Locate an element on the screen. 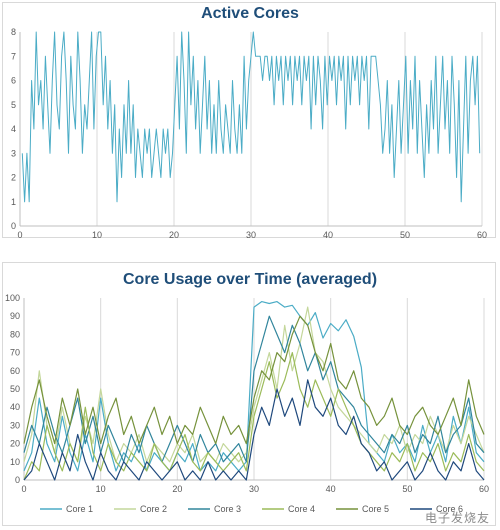 This screenshot has height=530, width=500. y-tick-label: 10 is located at coordinates (15, 462).